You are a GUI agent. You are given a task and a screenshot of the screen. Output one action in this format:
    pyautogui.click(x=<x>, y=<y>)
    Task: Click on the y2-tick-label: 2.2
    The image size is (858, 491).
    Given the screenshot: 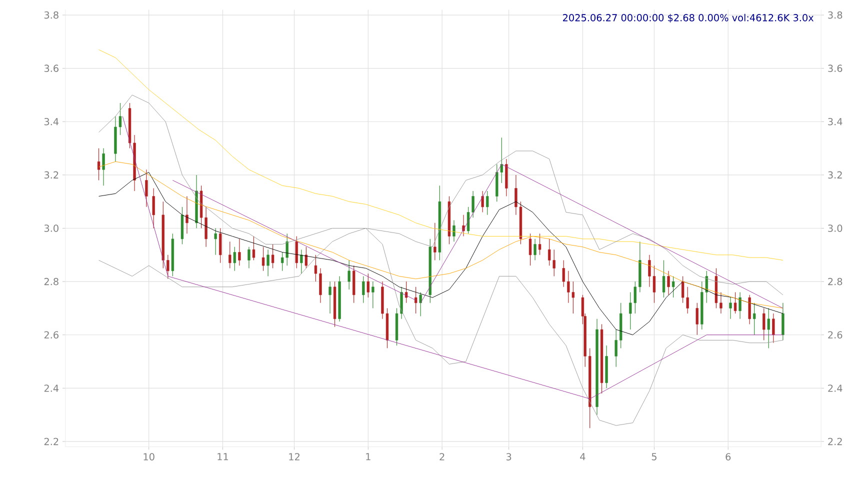 What is the action you would take?
    pyautogui.click(x=835, y=442)
    